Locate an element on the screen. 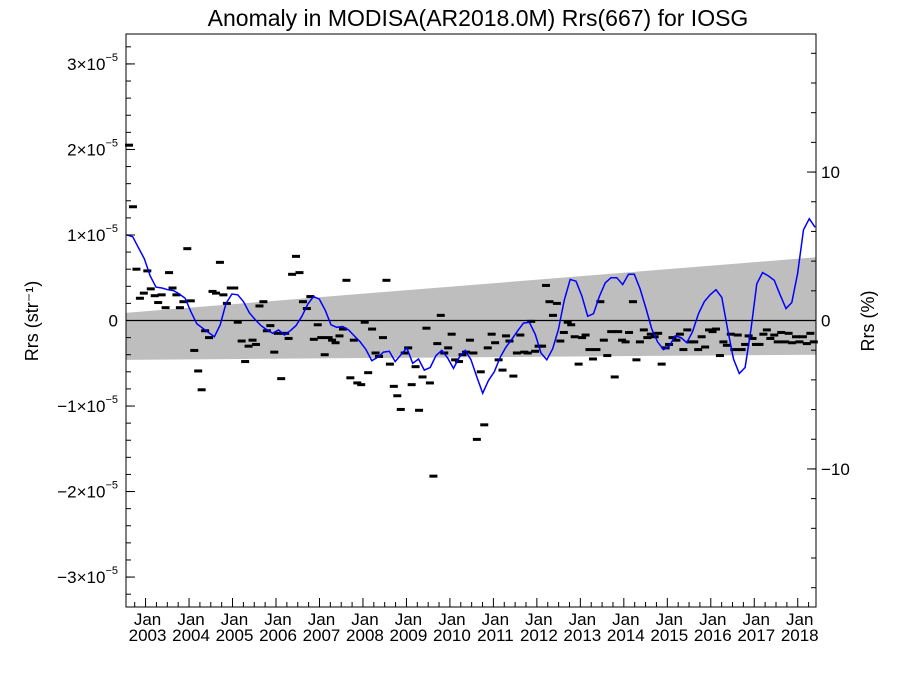  y-axis-label: Rrs (str⁻¹) is located at coordinates (32, 321).